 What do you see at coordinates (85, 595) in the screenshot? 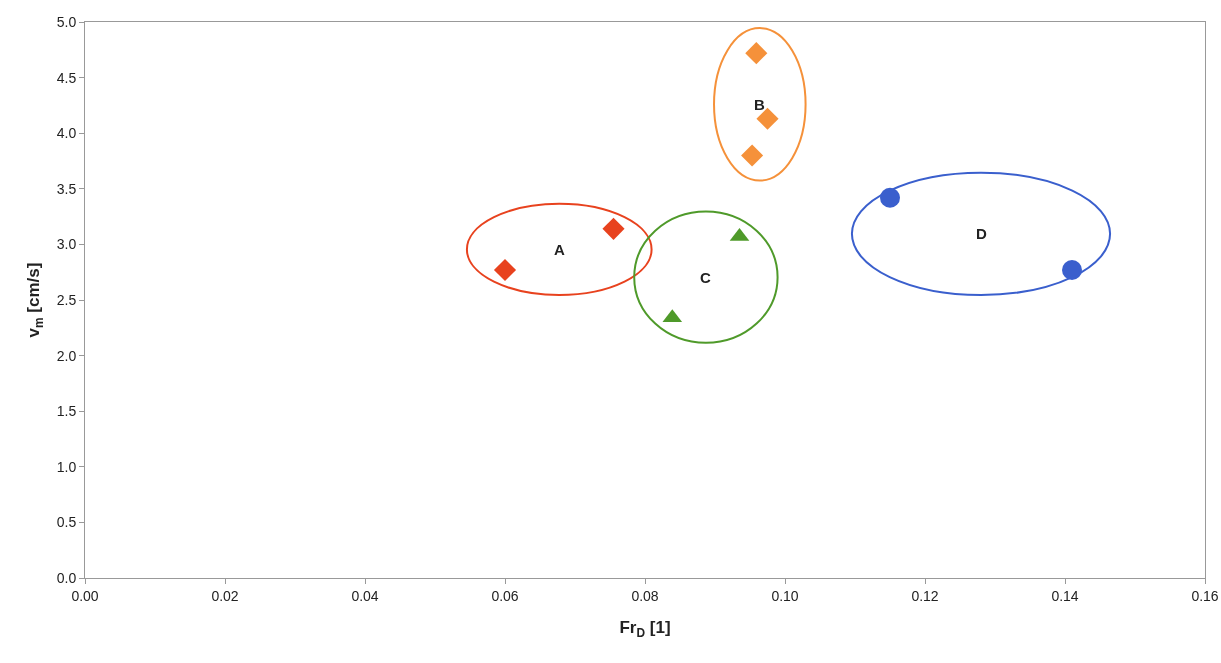
I see `x-tick-label: 0.00` at bounding box center [85, 595].